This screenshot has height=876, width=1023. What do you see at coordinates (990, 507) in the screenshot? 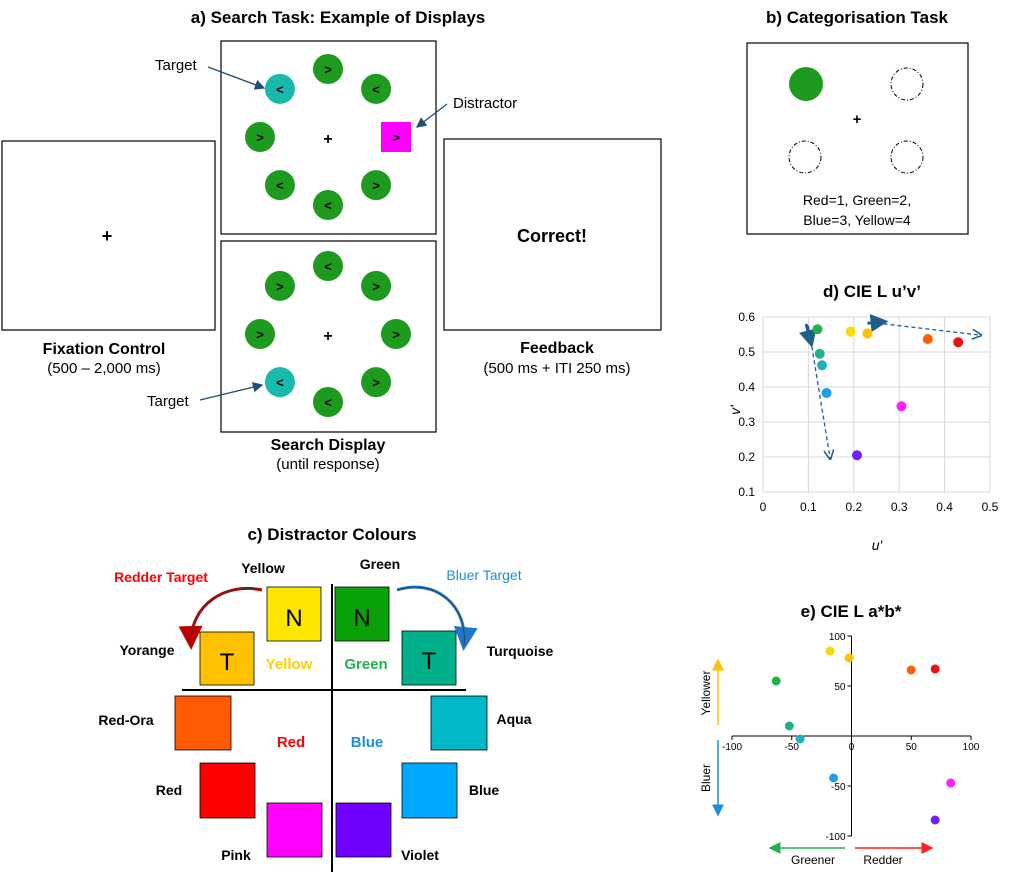
I see `chart-d-xtick: 0.5` at bounding box center [990, 507].